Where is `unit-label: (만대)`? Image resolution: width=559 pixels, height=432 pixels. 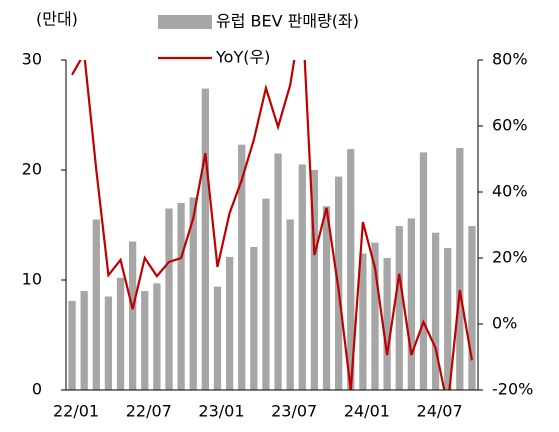
unit-label: (만대) is located at coordinates (57, 19).